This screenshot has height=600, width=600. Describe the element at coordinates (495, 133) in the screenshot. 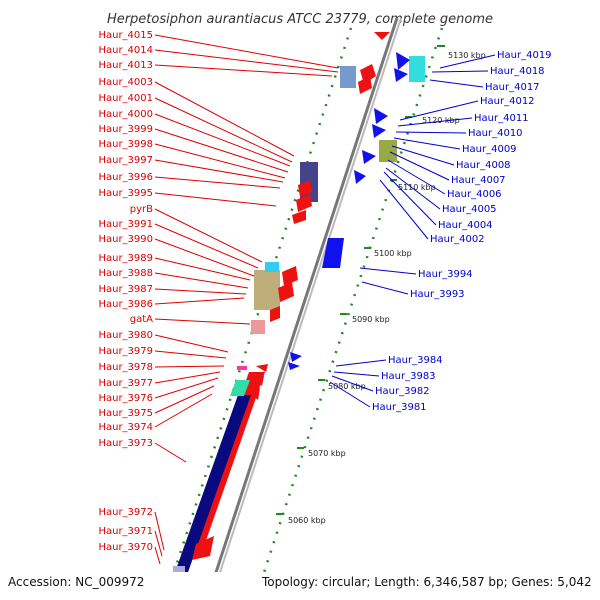

I see `forward-gene-label: Haur_4010` at that location.